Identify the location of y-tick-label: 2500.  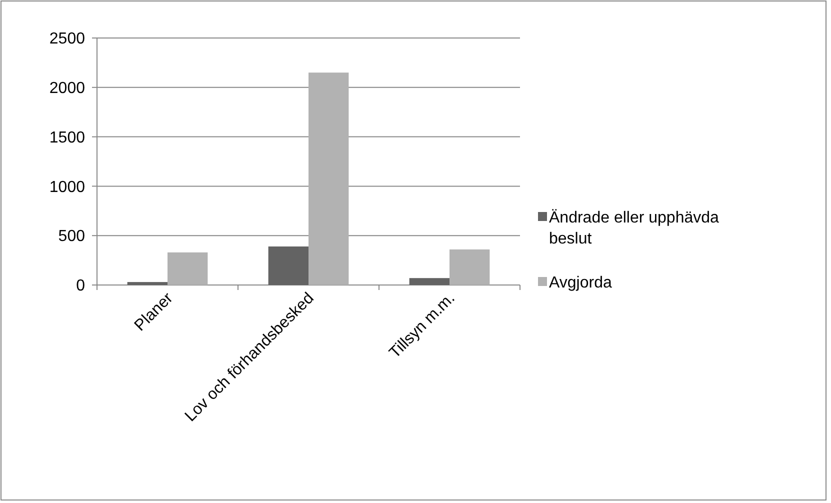
(67, 39).